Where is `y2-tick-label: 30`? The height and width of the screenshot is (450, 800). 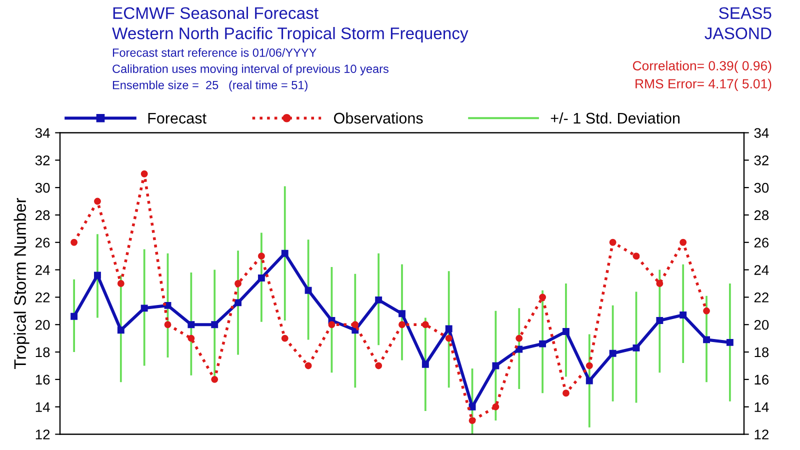 y2-tick-label: 30 is located at coordinates (761, 187).